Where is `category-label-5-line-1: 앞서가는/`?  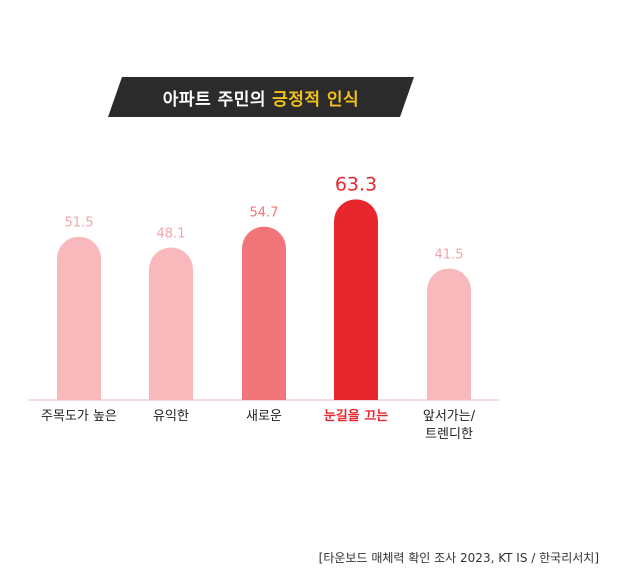
category-label-5-line-1: 앞서가는/ is located at coordinates (449, 416).